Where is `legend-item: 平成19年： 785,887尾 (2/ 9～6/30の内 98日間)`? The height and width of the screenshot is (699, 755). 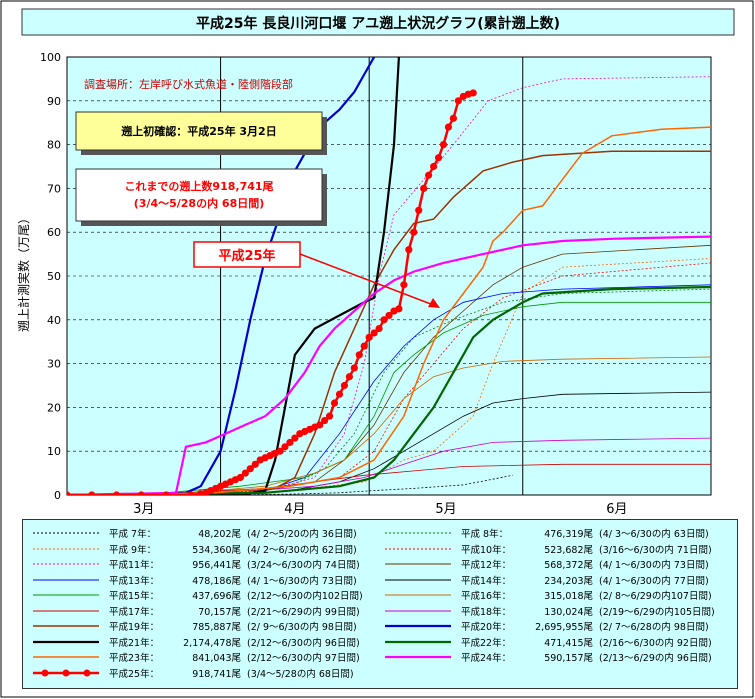
legend-item: 平成19年： 785,887尾 (2/ 9～6/30の内 98日間) is located at coordinates (206, 626).